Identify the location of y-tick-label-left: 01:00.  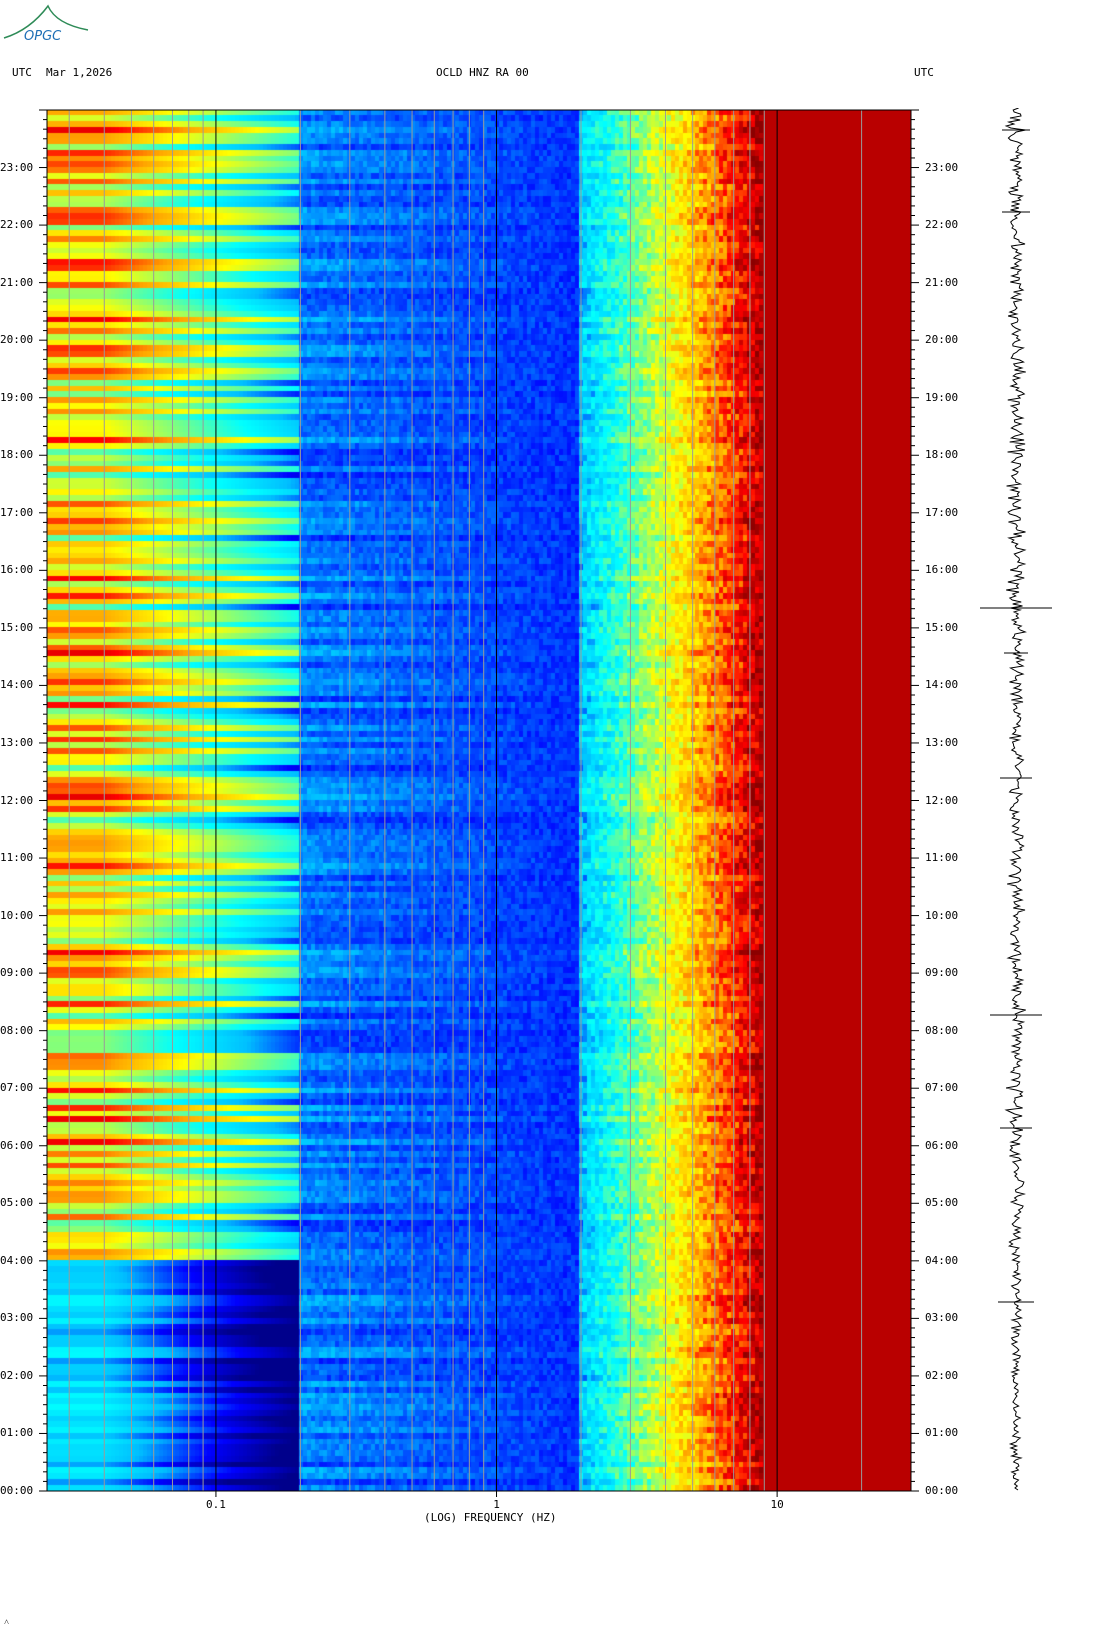
(17, 1433).